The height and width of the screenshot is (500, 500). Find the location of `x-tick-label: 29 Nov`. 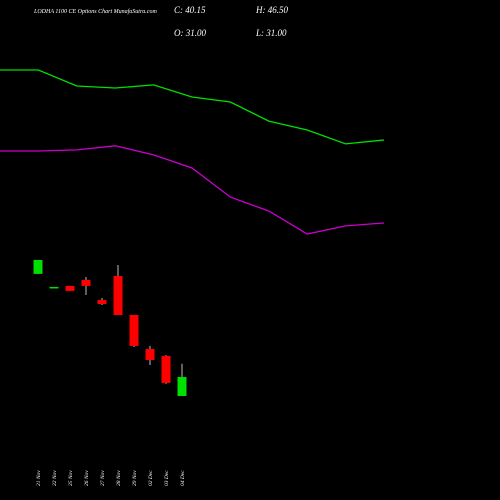

x-tick-label: 29 Nov is located at coordinates (135, 478).